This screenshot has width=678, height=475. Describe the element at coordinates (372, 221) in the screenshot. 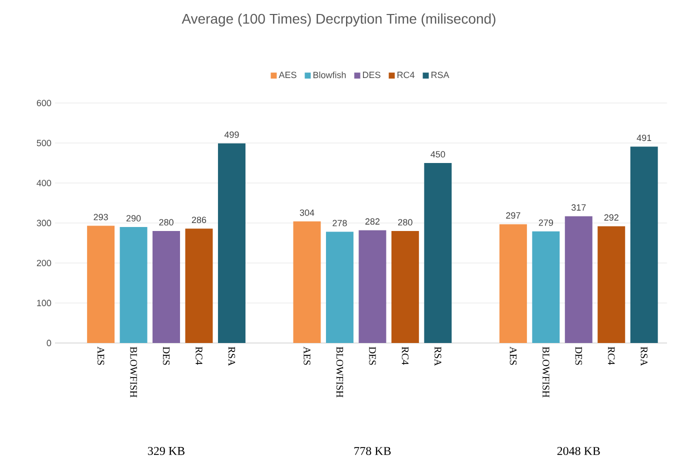

I see `data-label: 282` at that location.